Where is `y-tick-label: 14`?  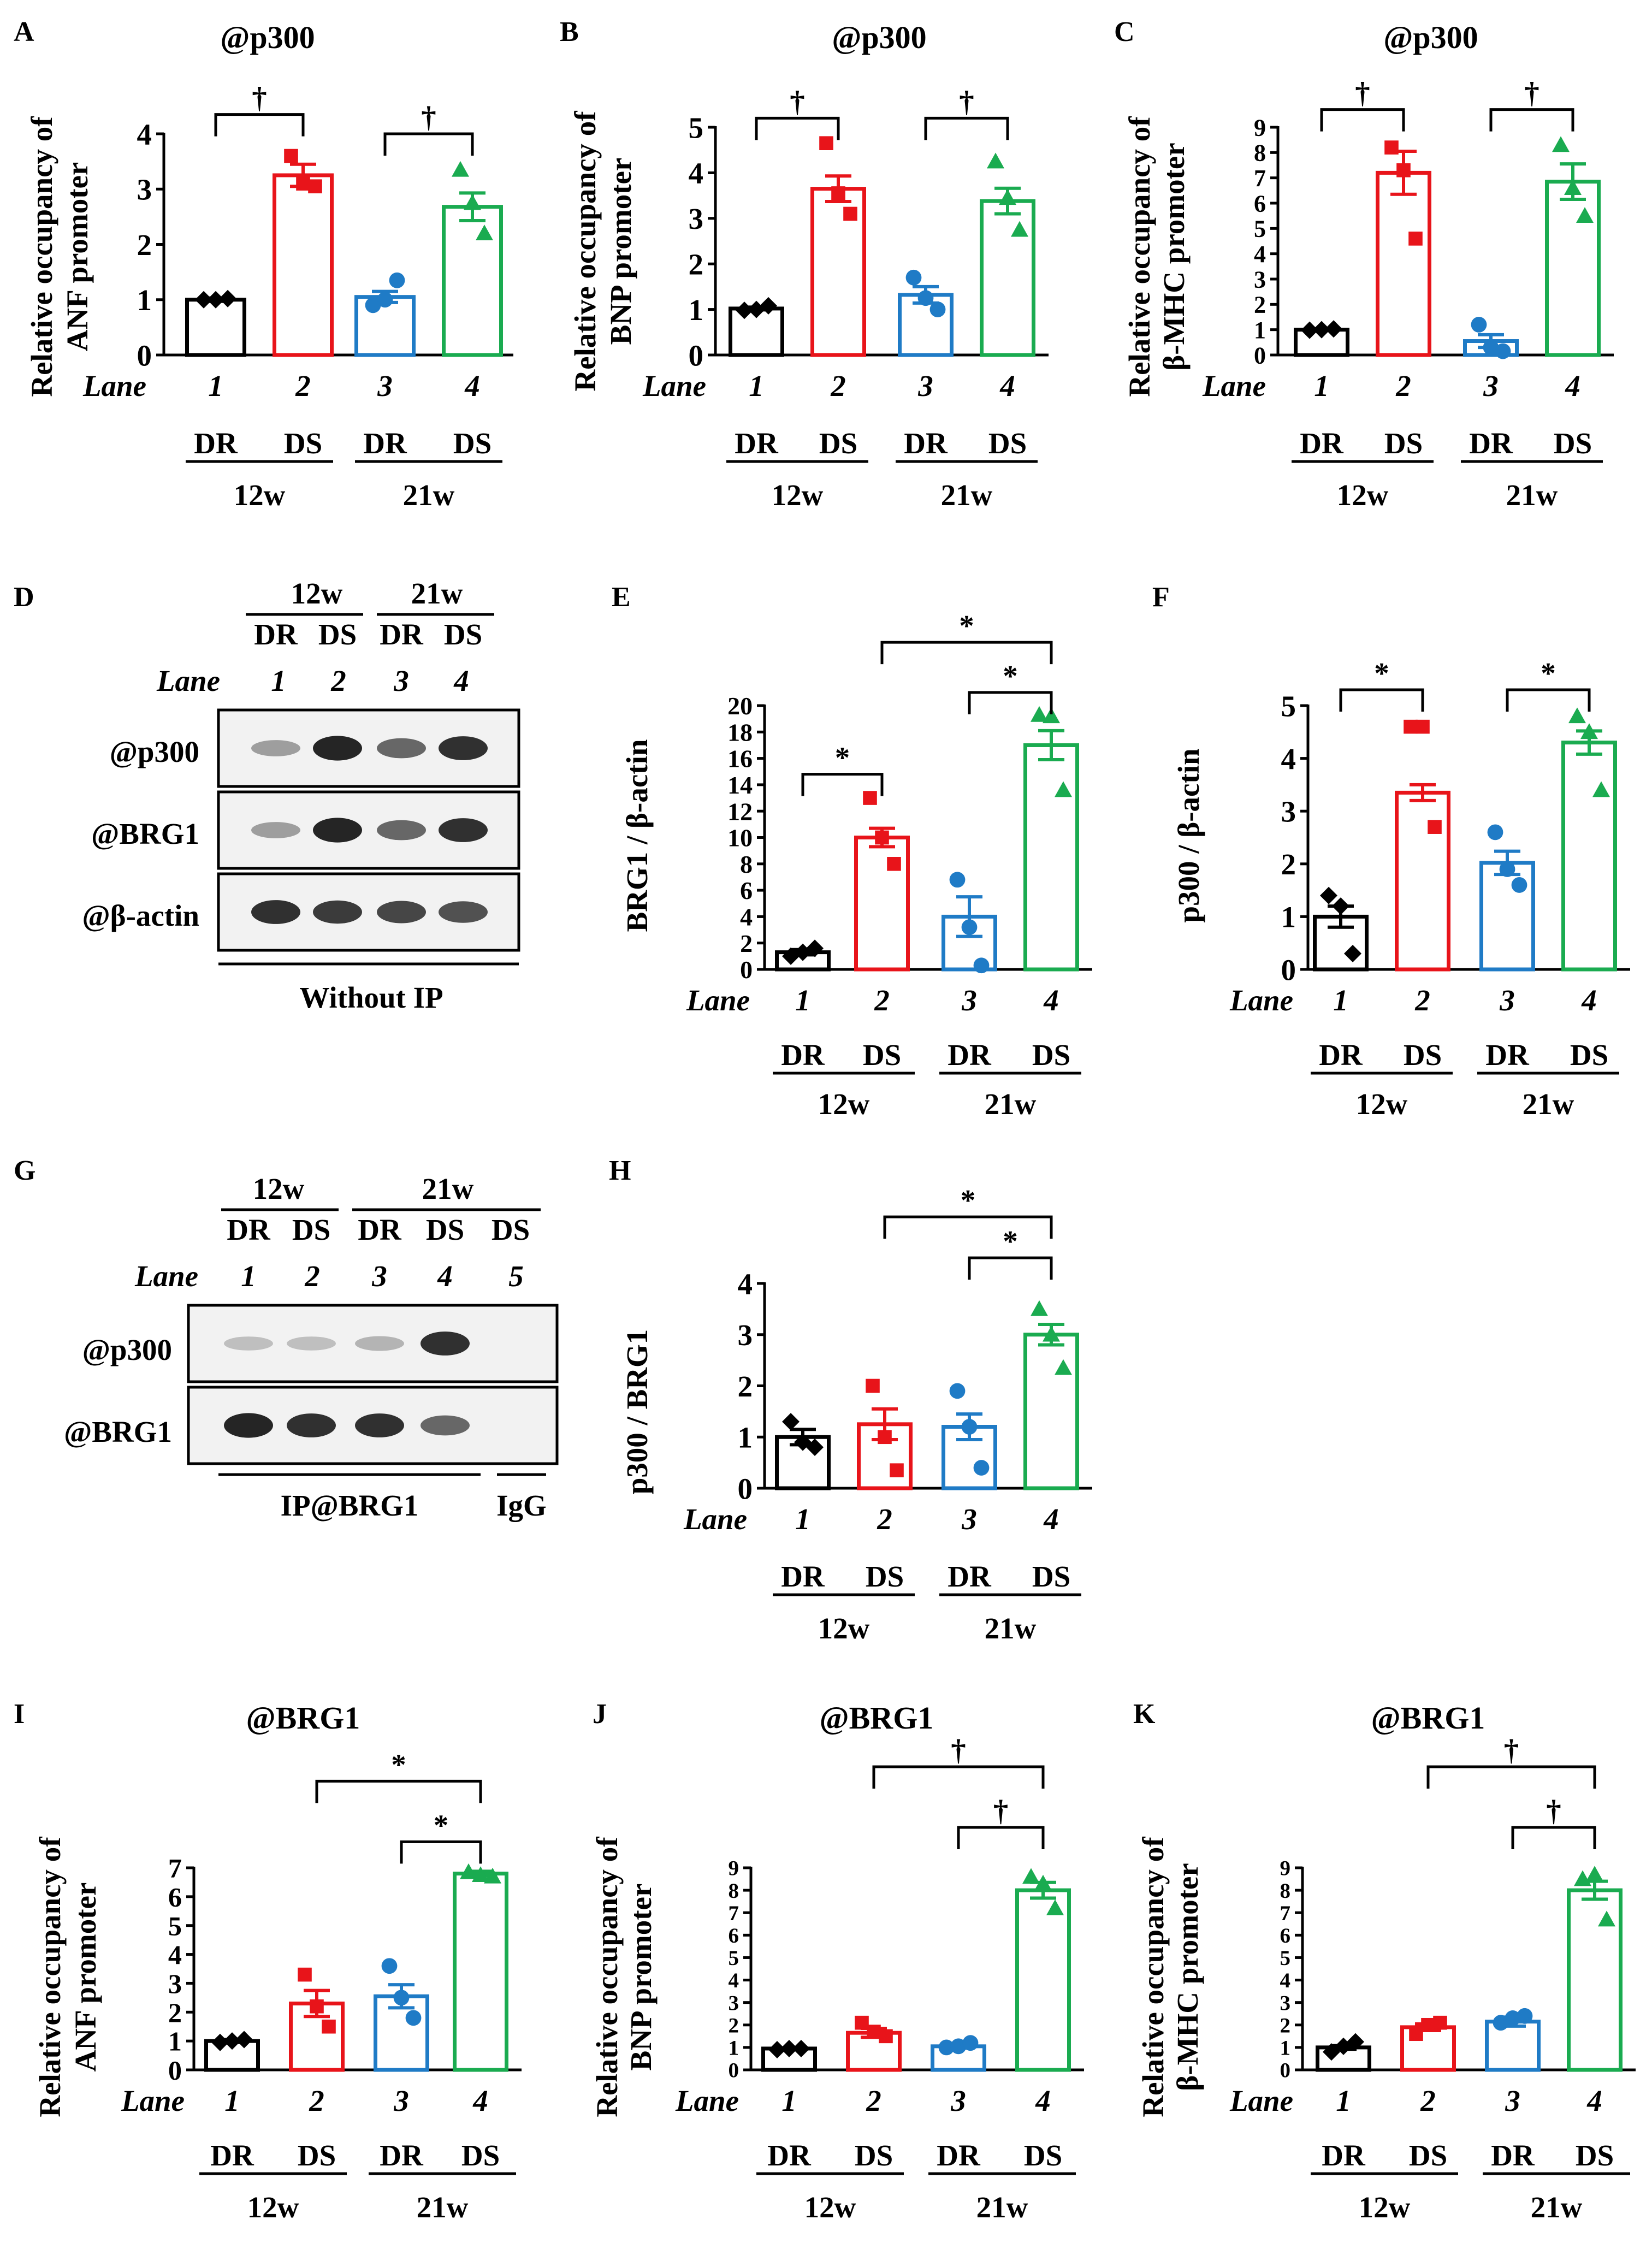
y-tick-label: 14 is located at coordinates (740, 785).